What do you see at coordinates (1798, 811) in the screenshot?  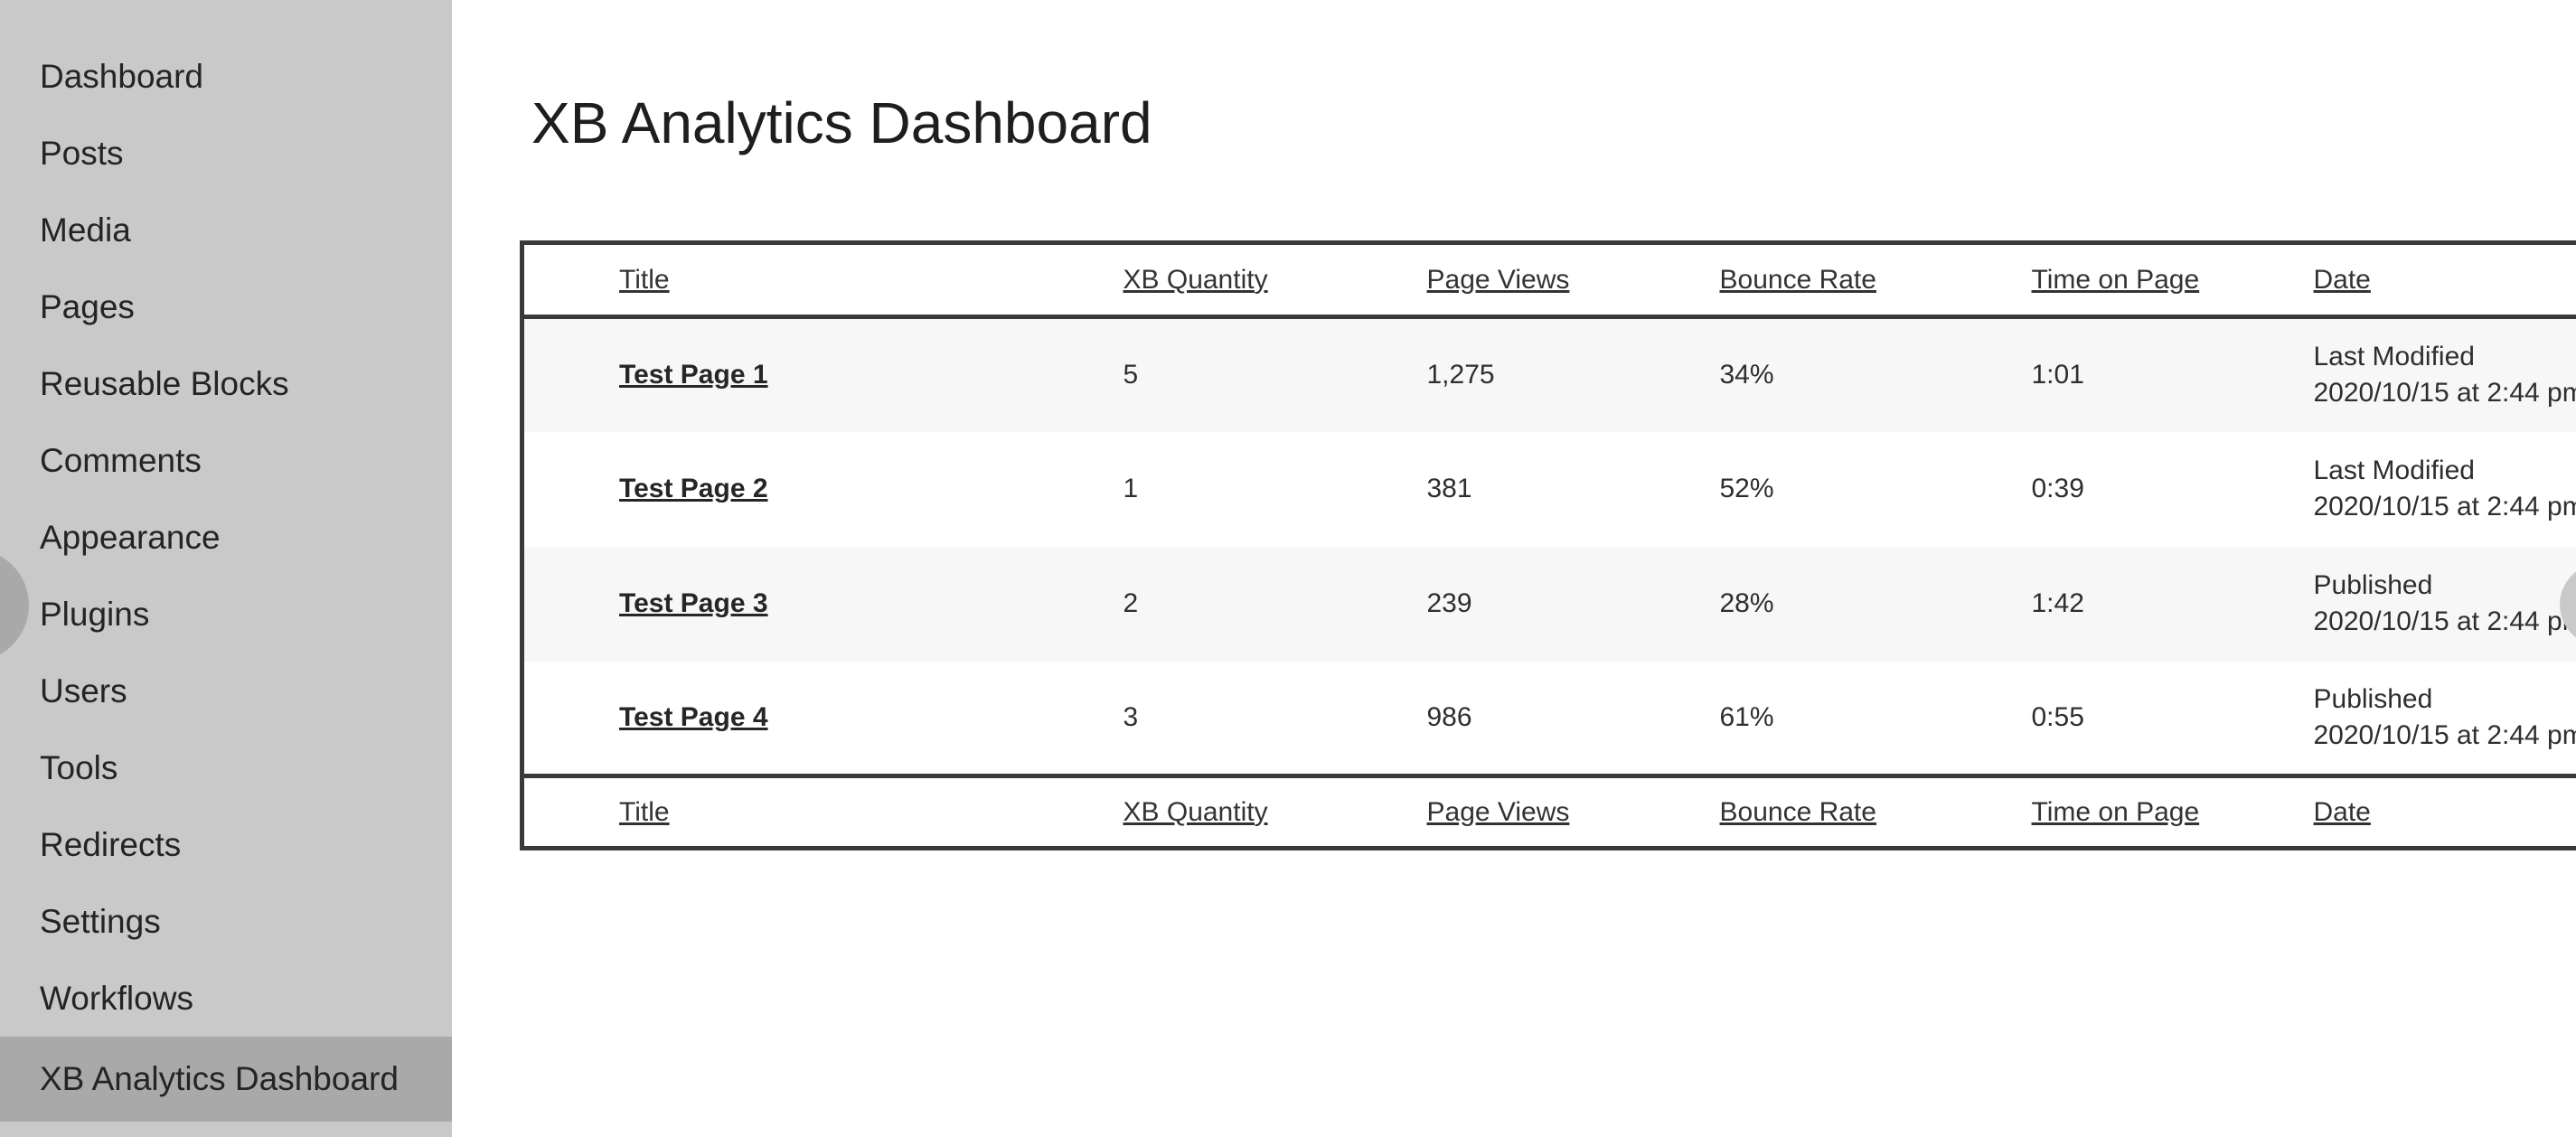 I see `footer-header-bounce-rate: Bounce Rate` at bounding box center [1798, 811].